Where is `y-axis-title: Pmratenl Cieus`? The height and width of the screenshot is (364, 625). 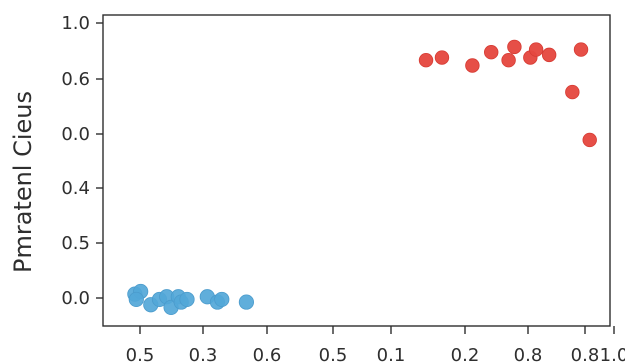 y-axis-title: Pmratenl Cieus is located at coordinates (23, 182).